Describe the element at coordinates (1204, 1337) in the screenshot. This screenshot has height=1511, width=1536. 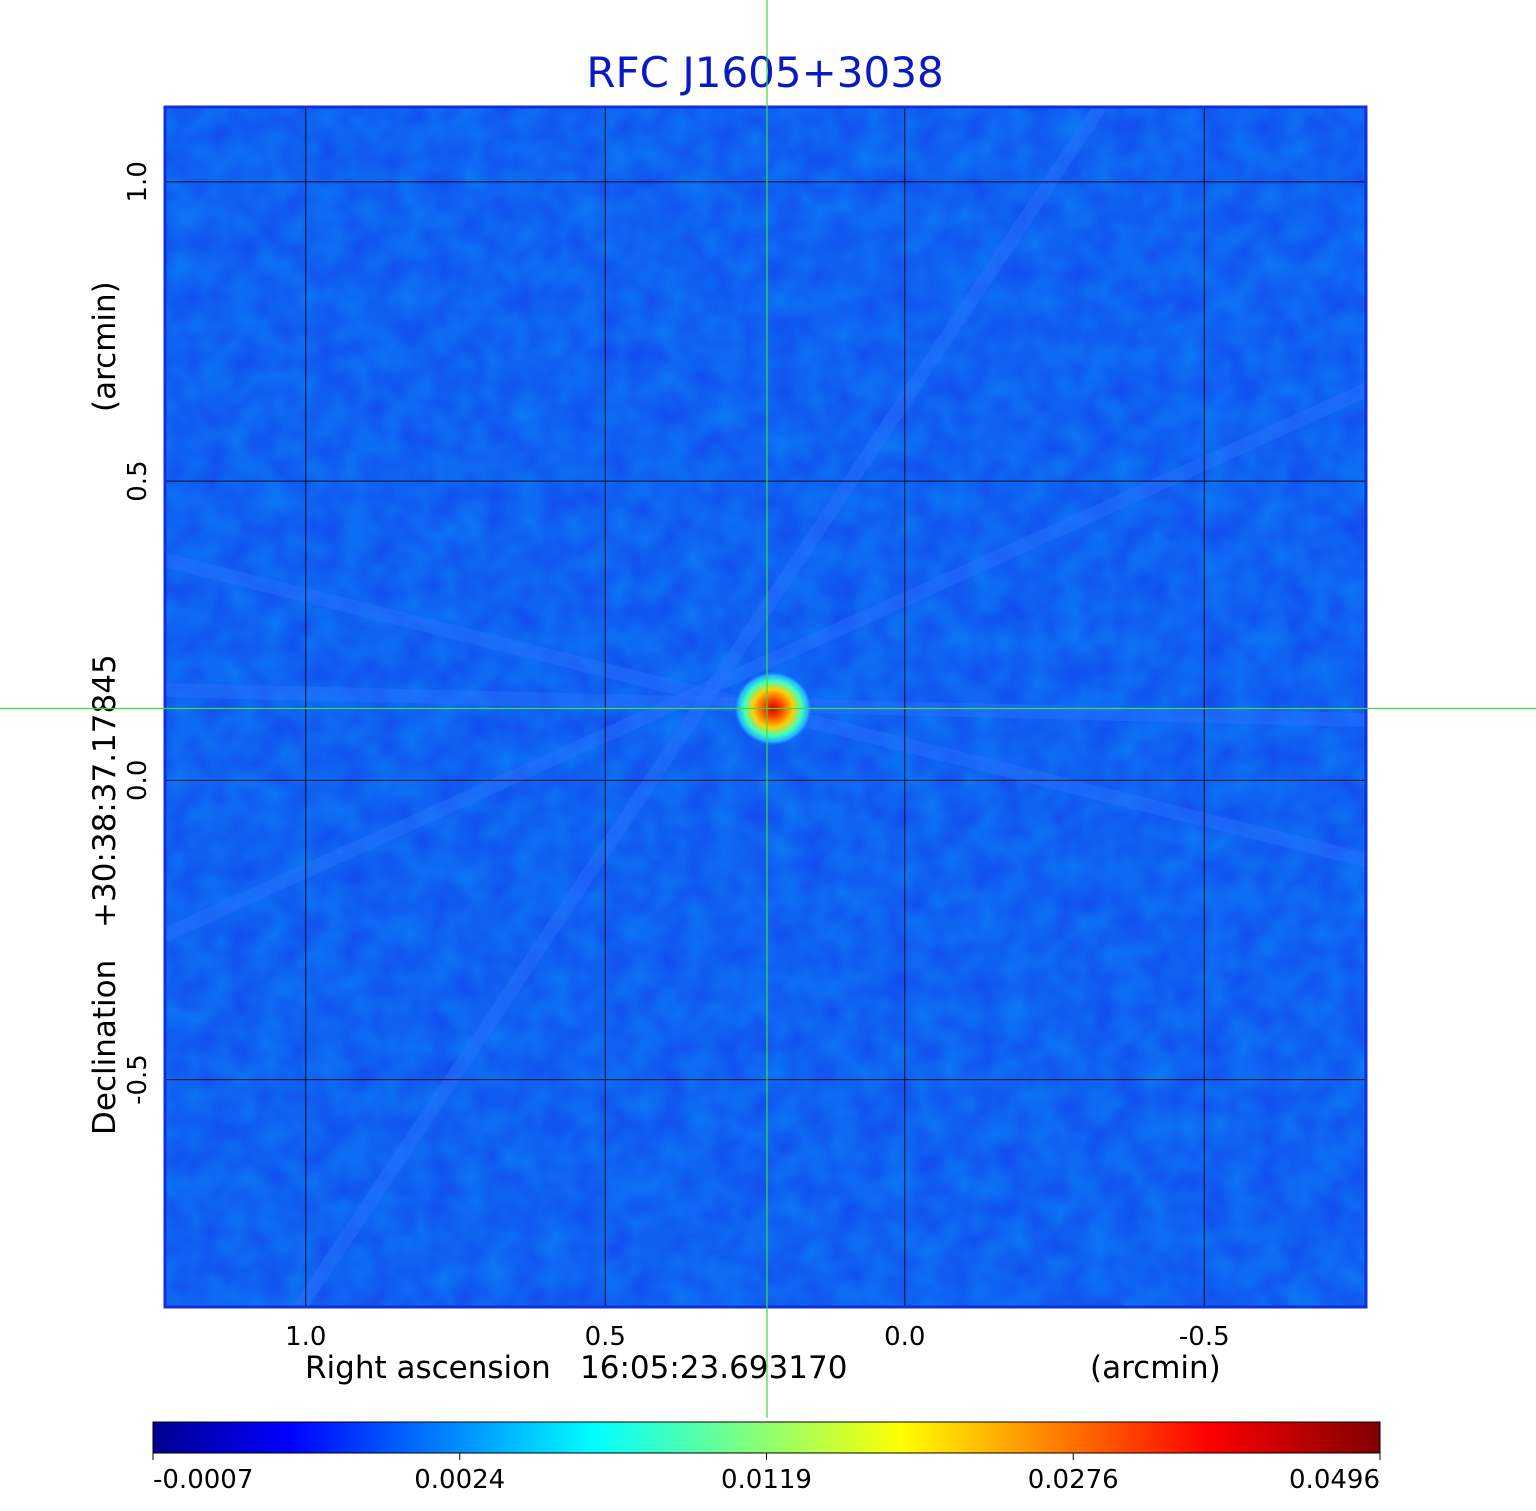
I see `x-tick-label: -0.5` at that location.